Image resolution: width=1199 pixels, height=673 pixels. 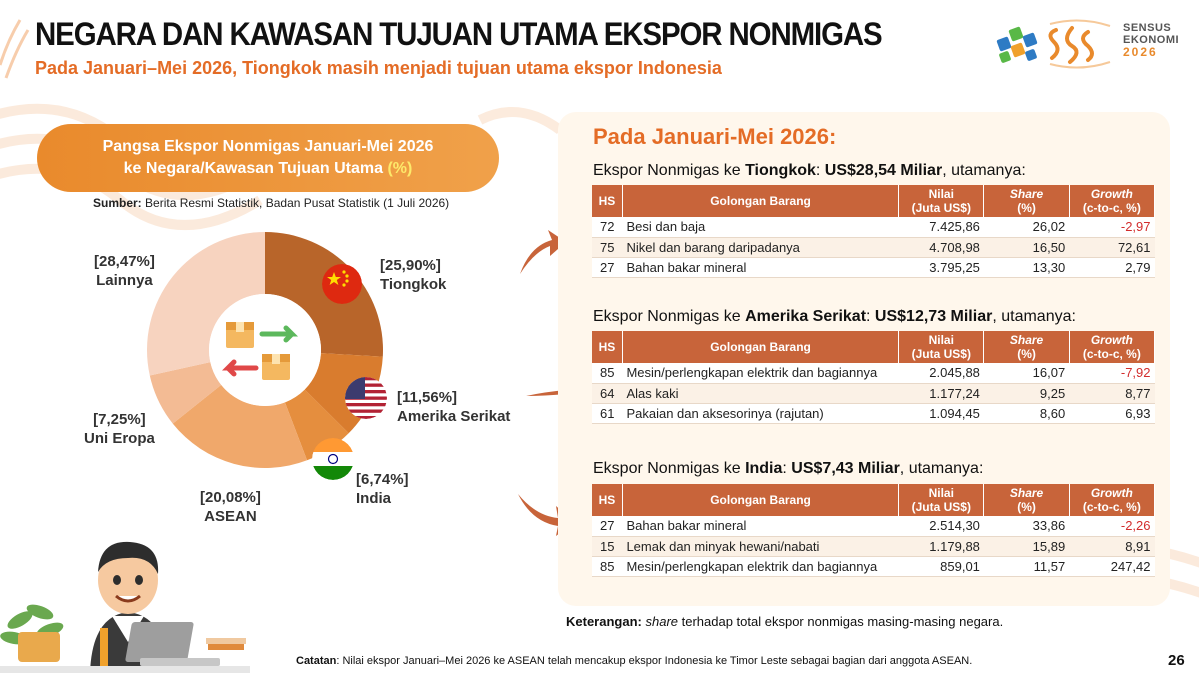 I want to click on cell-value: 1.179,88, so click(x=941, y=546).